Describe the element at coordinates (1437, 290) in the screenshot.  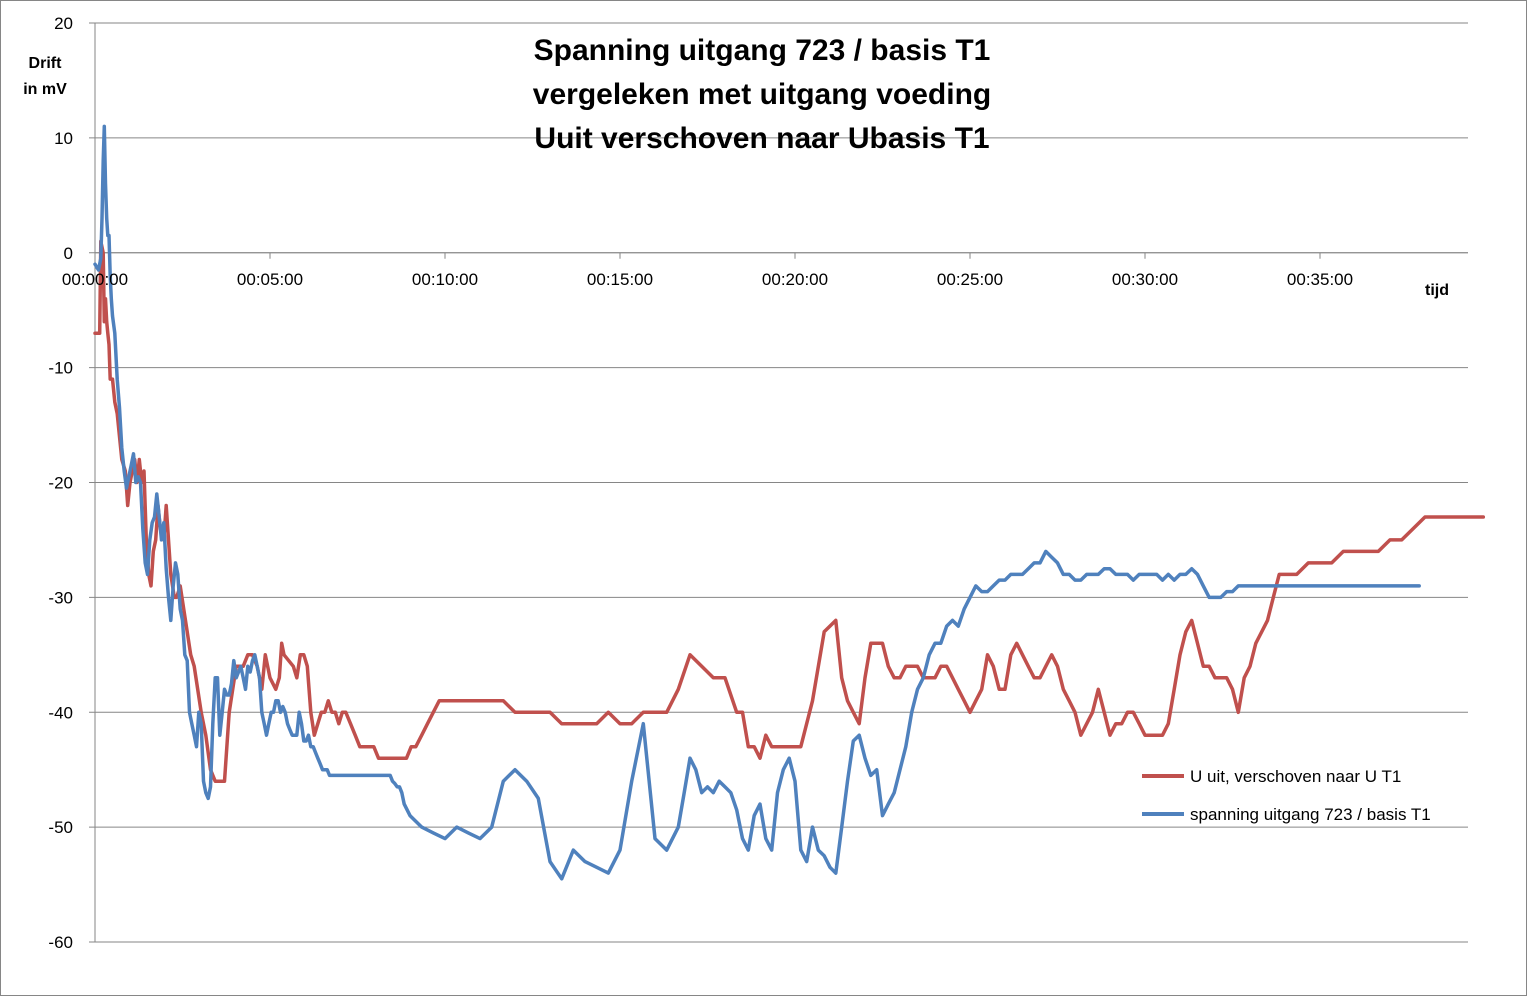
I see `x-axis-title: tijd` at that location.